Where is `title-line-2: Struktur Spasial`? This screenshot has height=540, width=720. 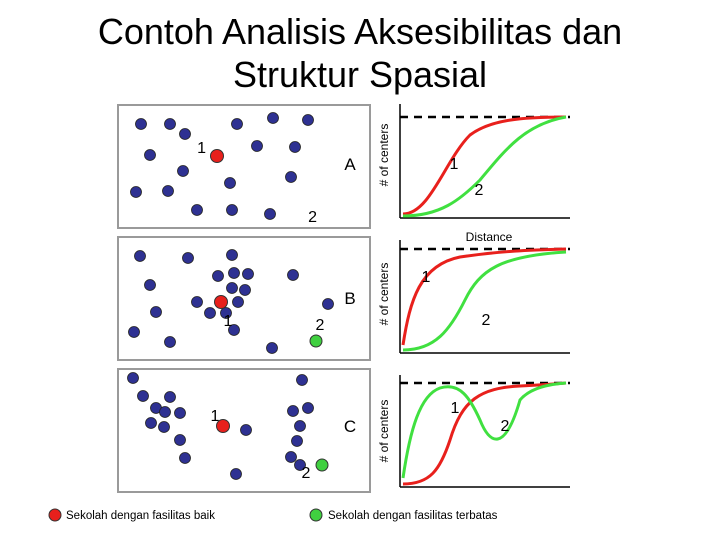
title-line-2: Struktur Spasial is located at coordinates (360, 74).